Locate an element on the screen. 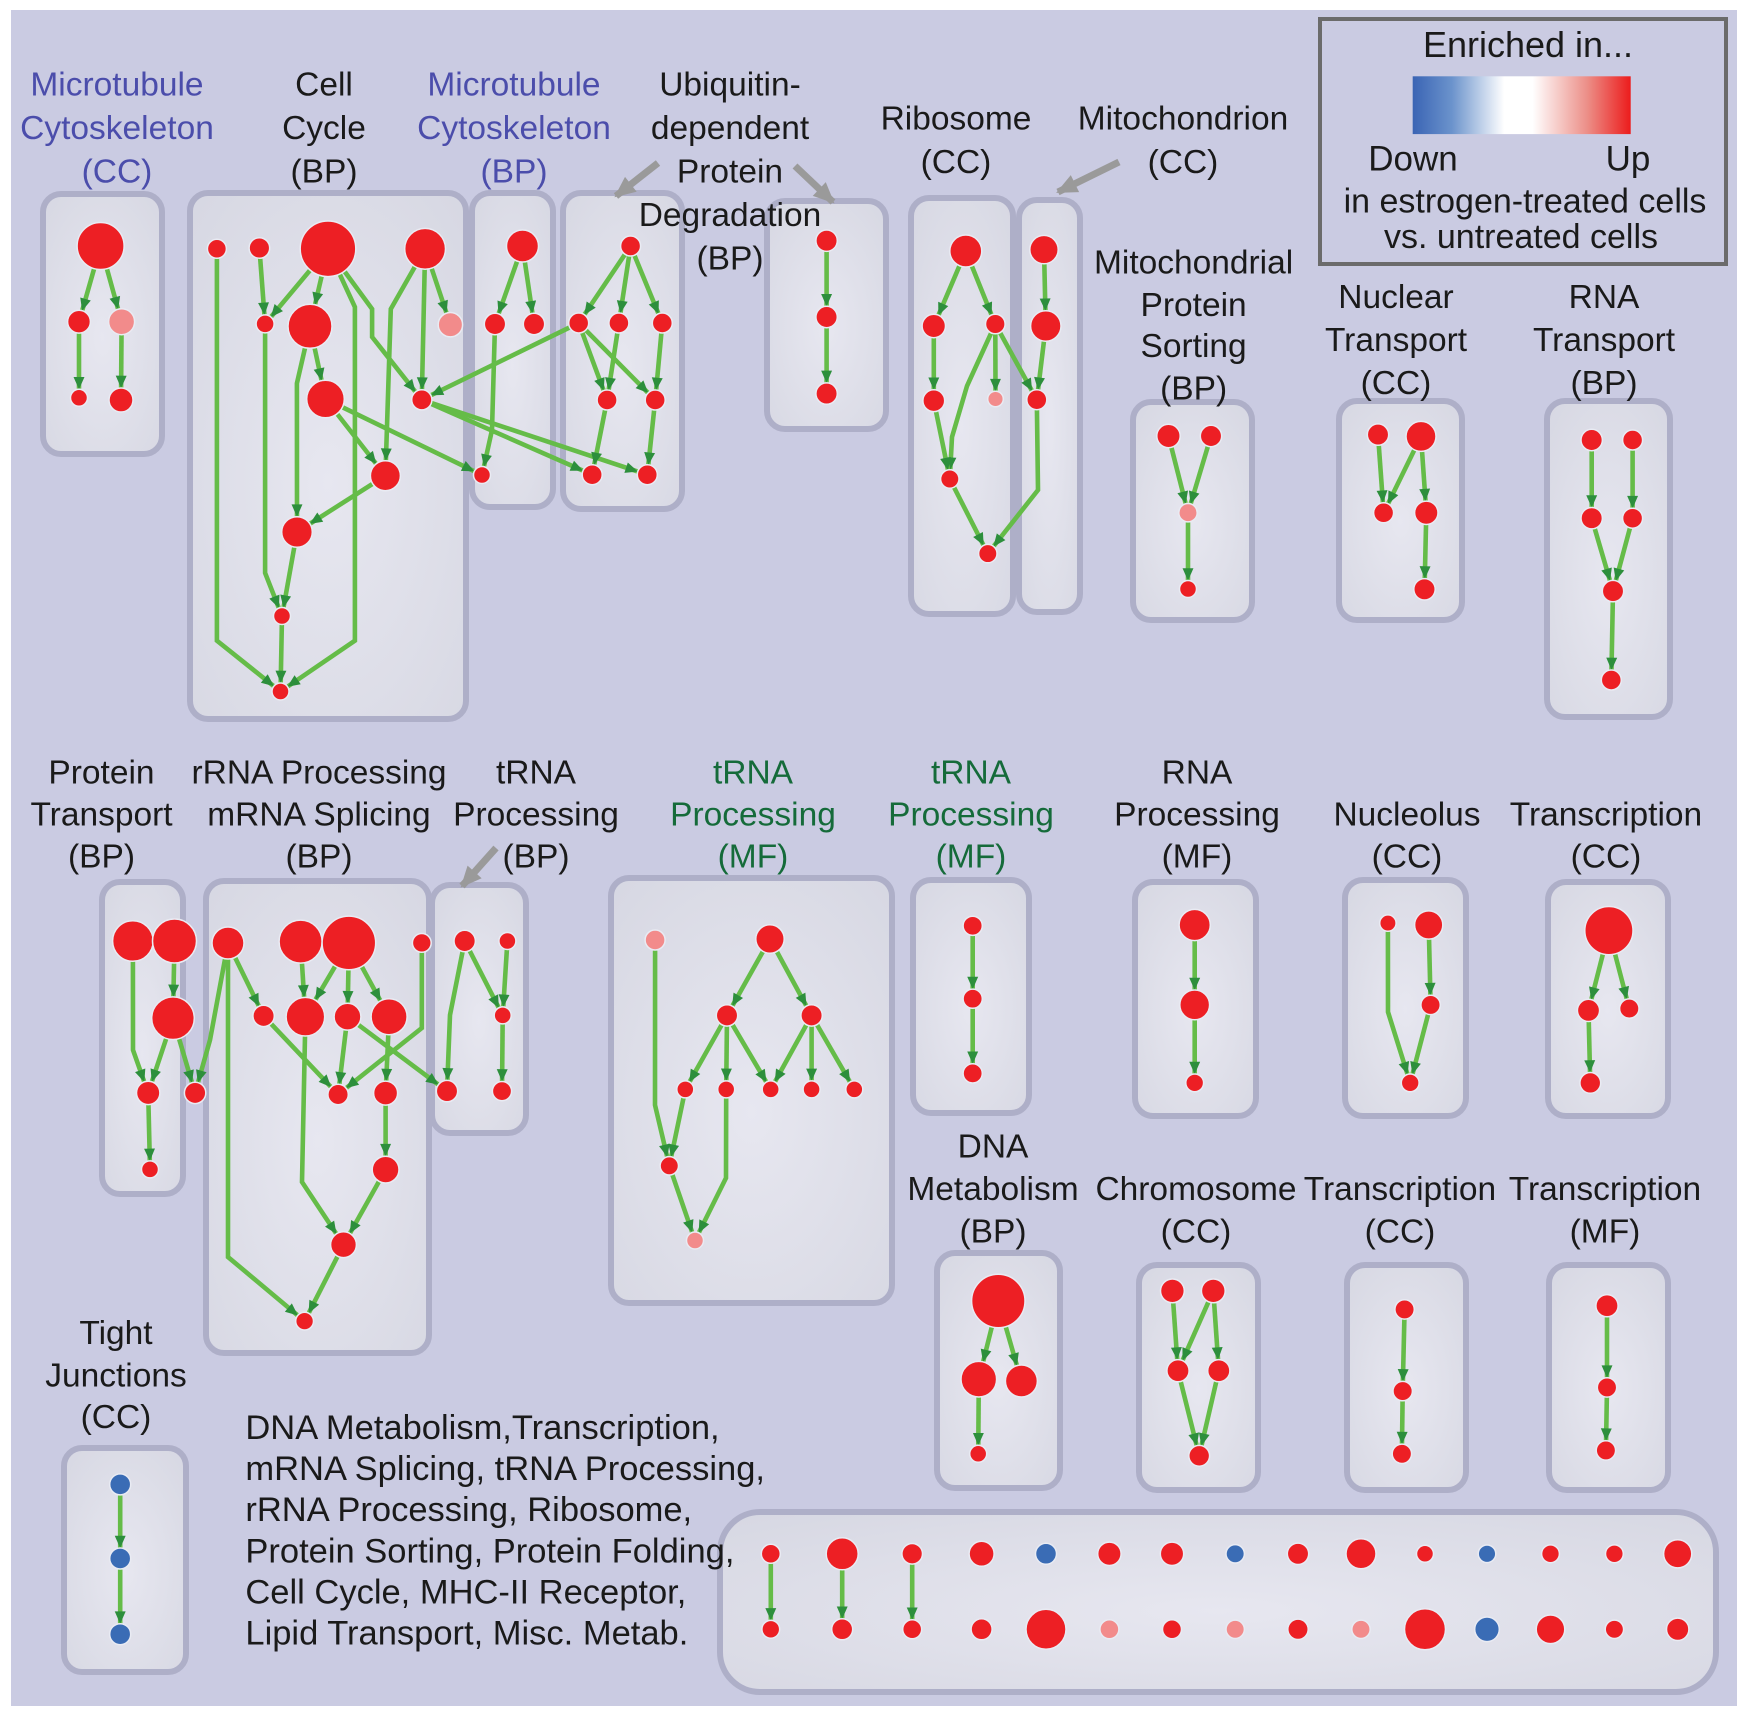  svg-text: Sorting is located at coordinates (1194, 346).